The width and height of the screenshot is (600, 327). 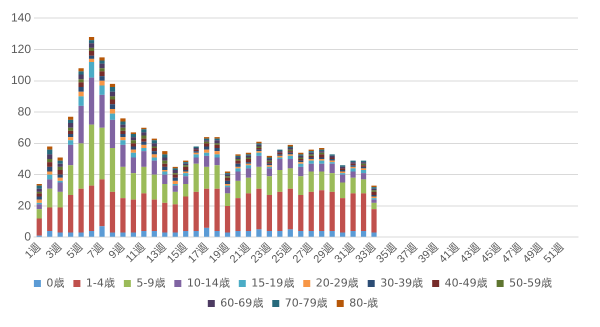 I want to click on legend-label: 1-4歳, so click(x=100, y=283).